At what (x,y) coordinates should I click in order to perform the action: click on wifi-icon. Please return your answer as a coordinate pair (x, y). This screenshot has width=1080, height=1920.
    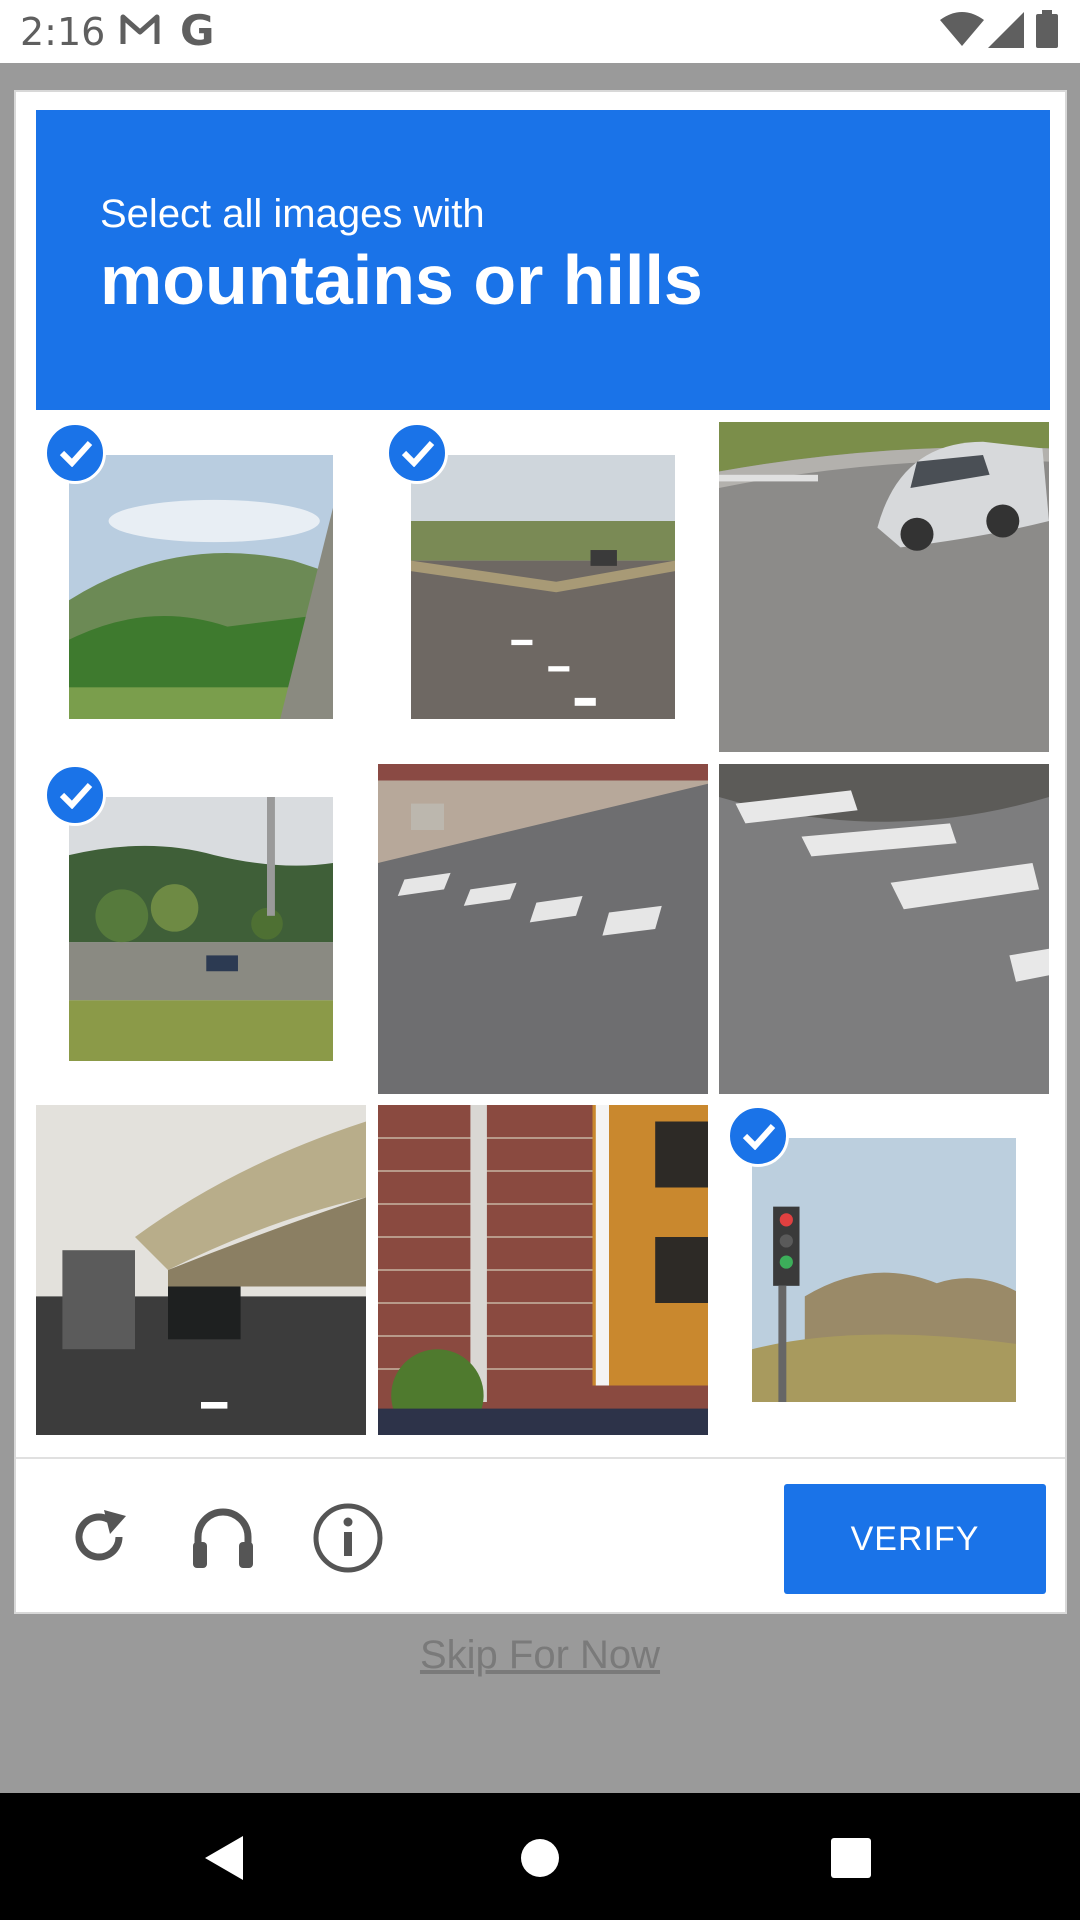
    Looking at the image, I should click on (962, 29).